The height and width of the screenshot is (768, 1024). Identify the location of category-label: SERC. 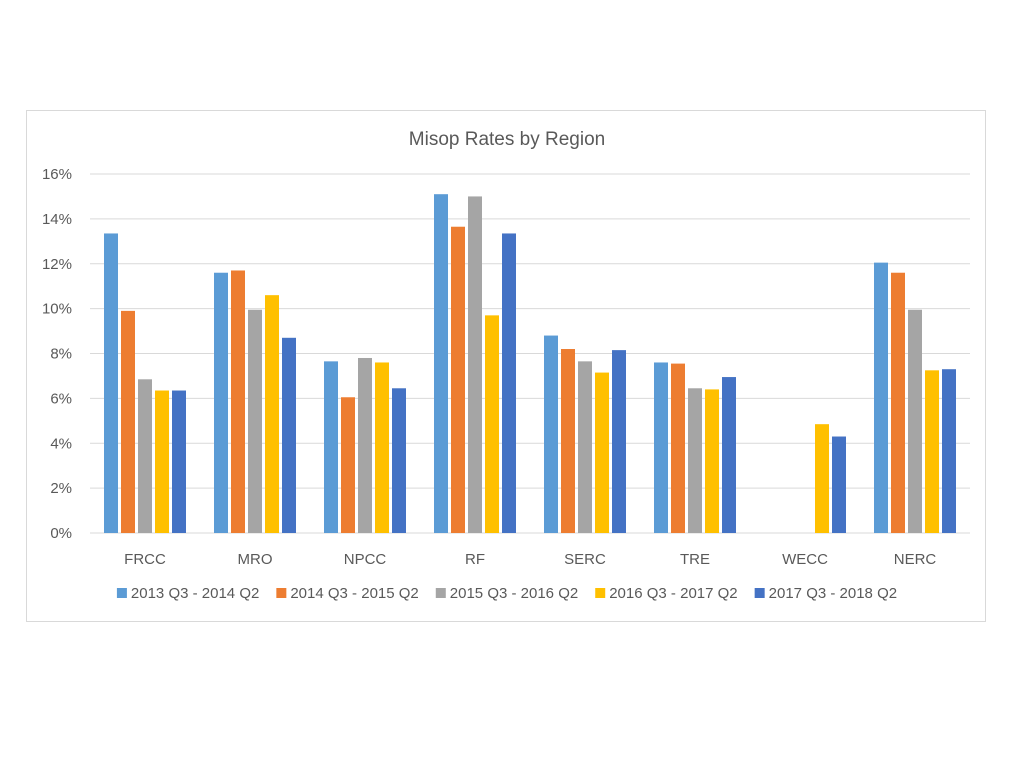
(585, 559).